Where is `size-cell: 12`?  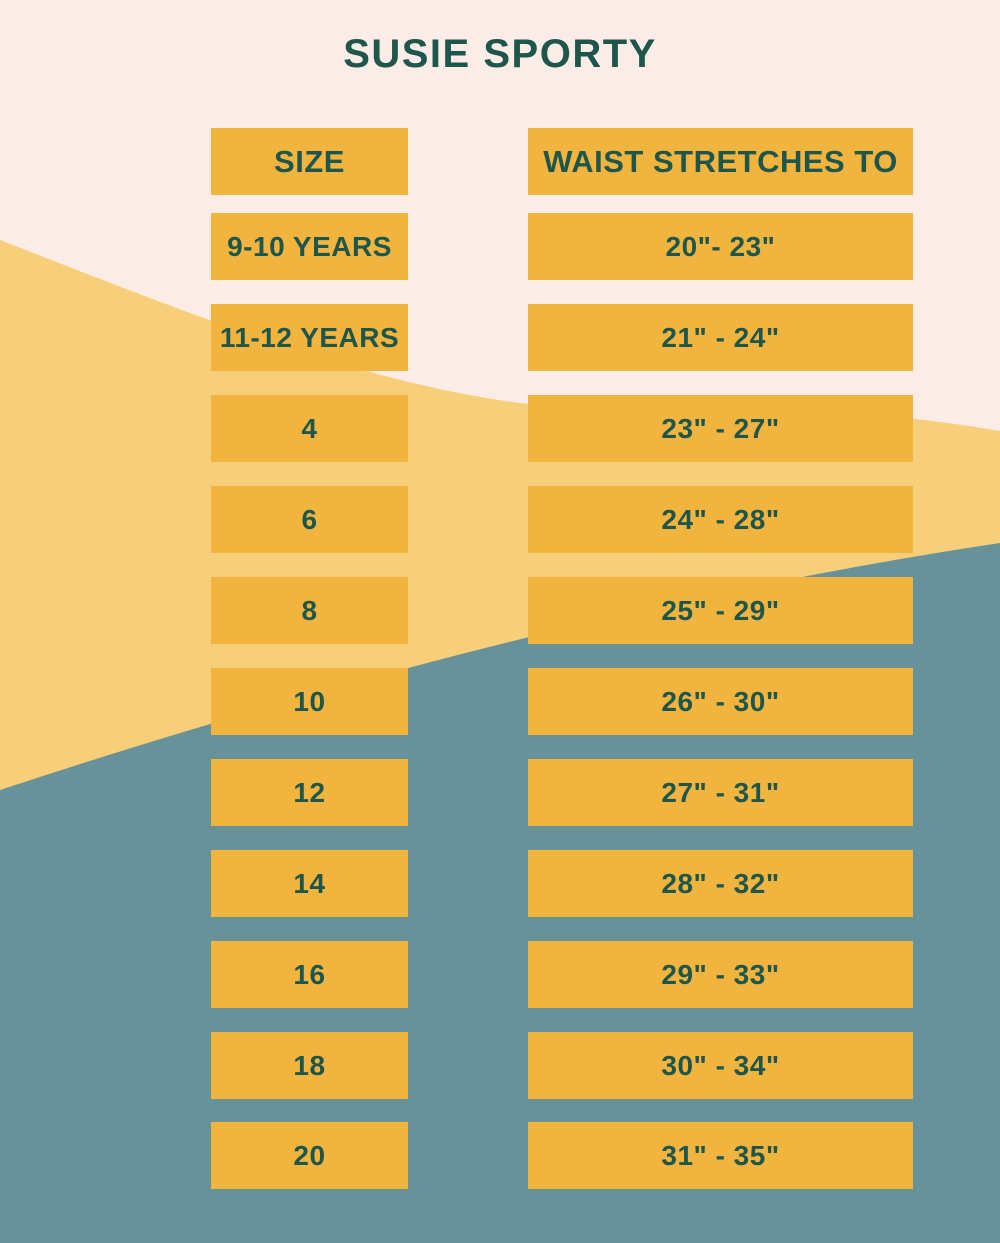 size-cell: 12 is located at coordinates (309, 792).